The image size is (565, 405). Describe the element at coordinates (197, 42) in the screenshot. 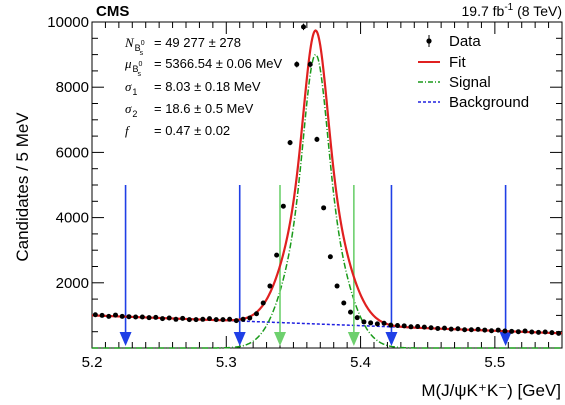

I see `svg-text: = 49 277 ± 278` at that location.